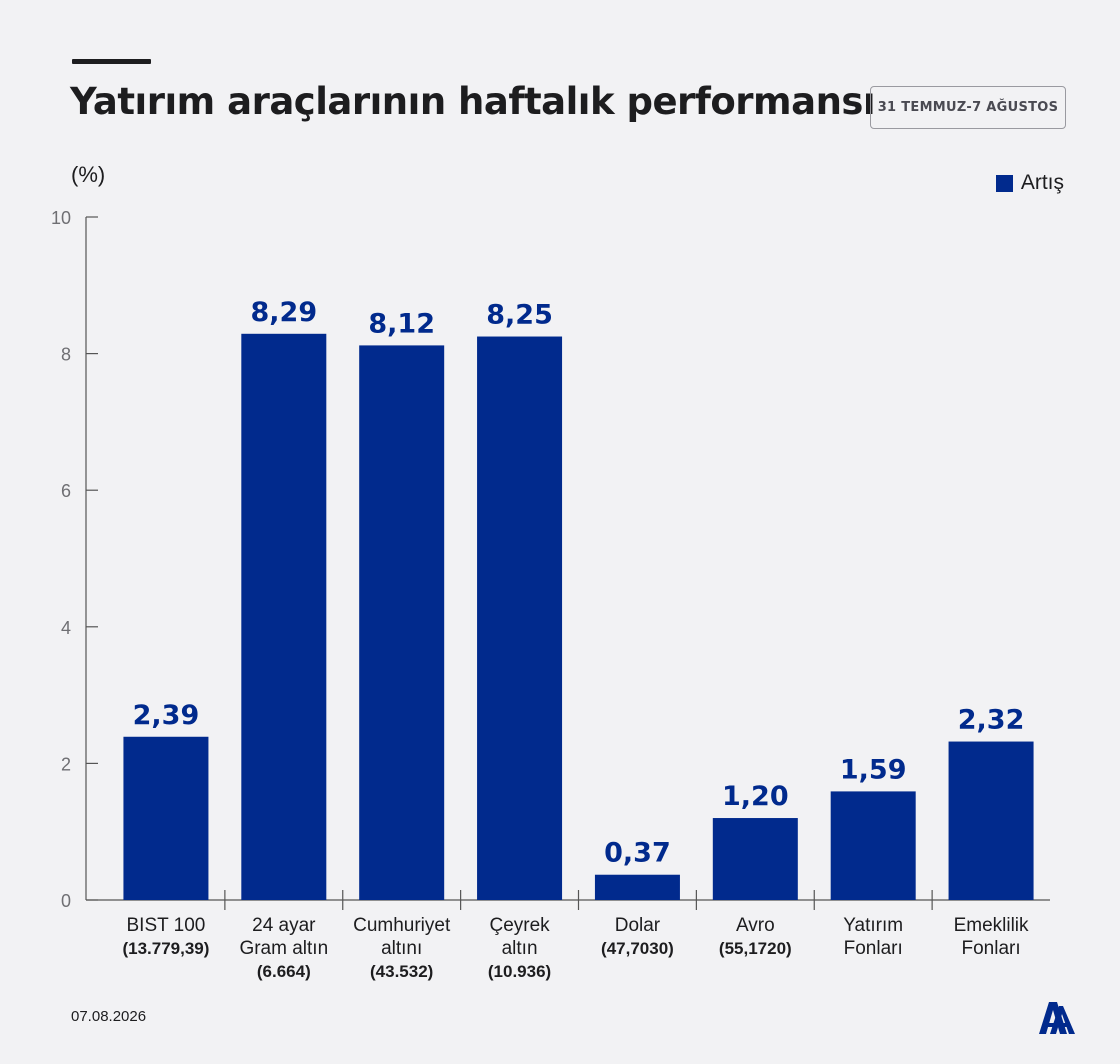  I want to click on x-category-label: Çeyrek, so click(519, 925).